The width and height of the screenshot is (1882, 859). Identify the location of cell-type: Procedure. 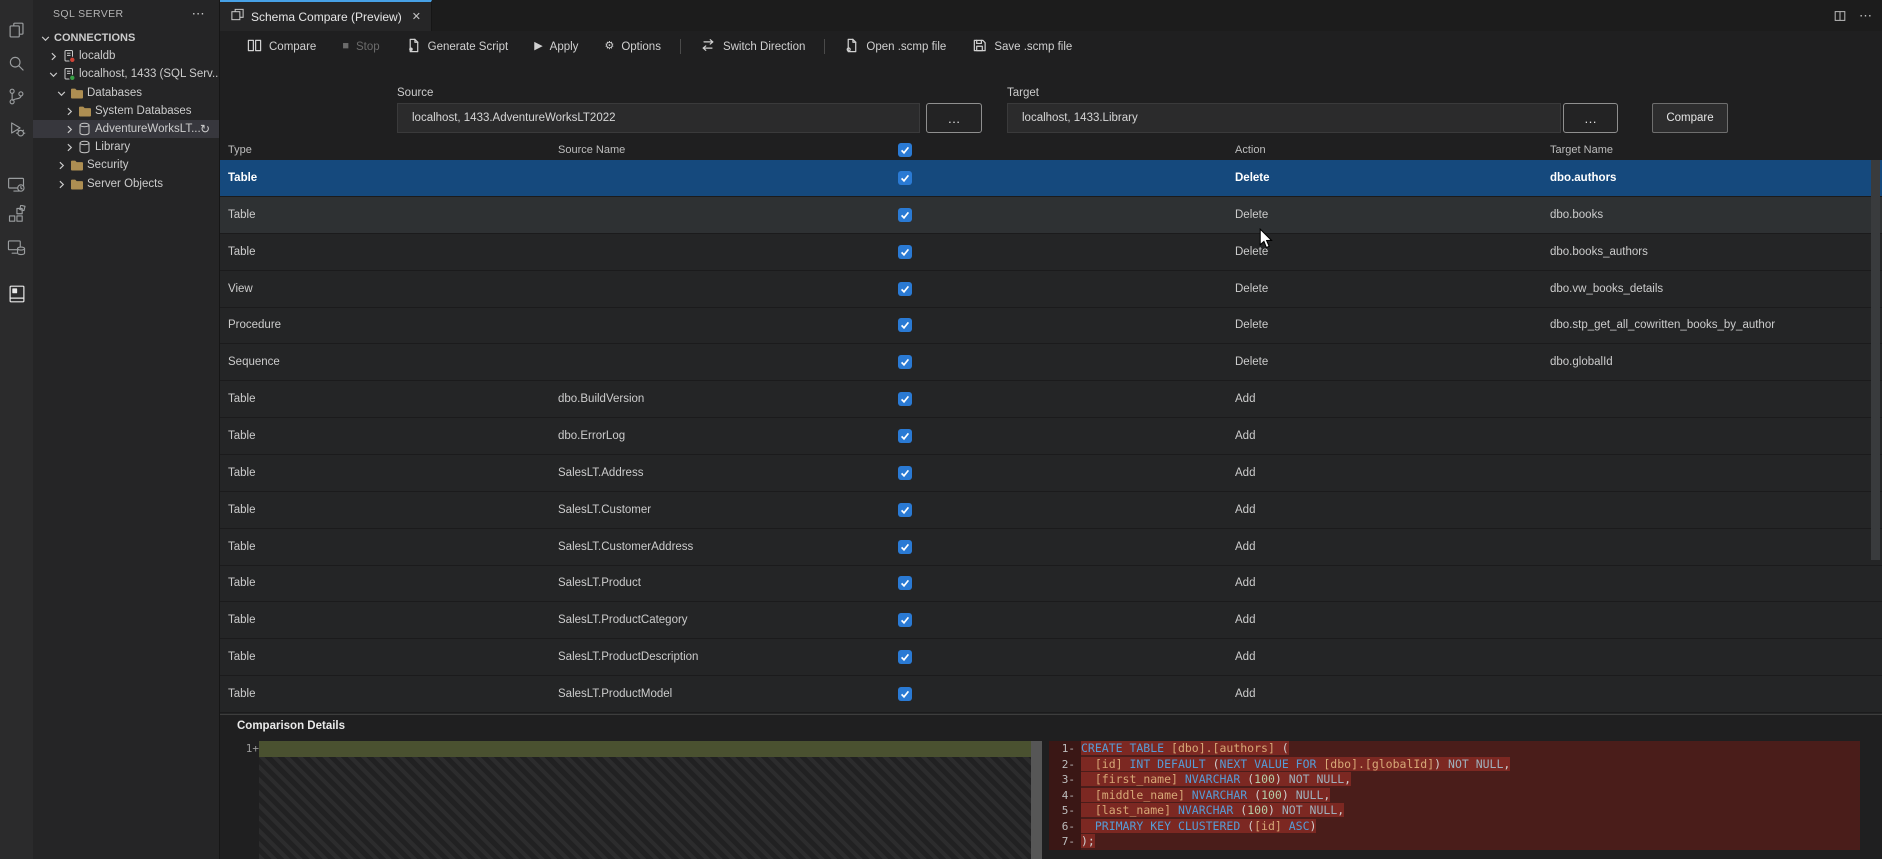
(255, 325).